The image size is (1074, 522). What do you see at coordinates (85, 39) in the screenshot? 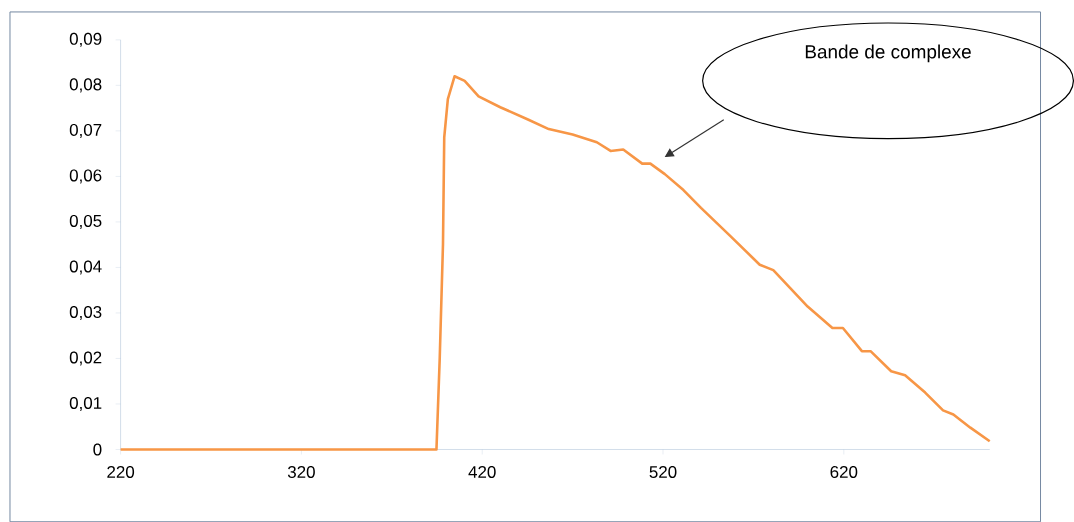
I see `y-tick-label: 0,09` at bounding box center [85, 39].